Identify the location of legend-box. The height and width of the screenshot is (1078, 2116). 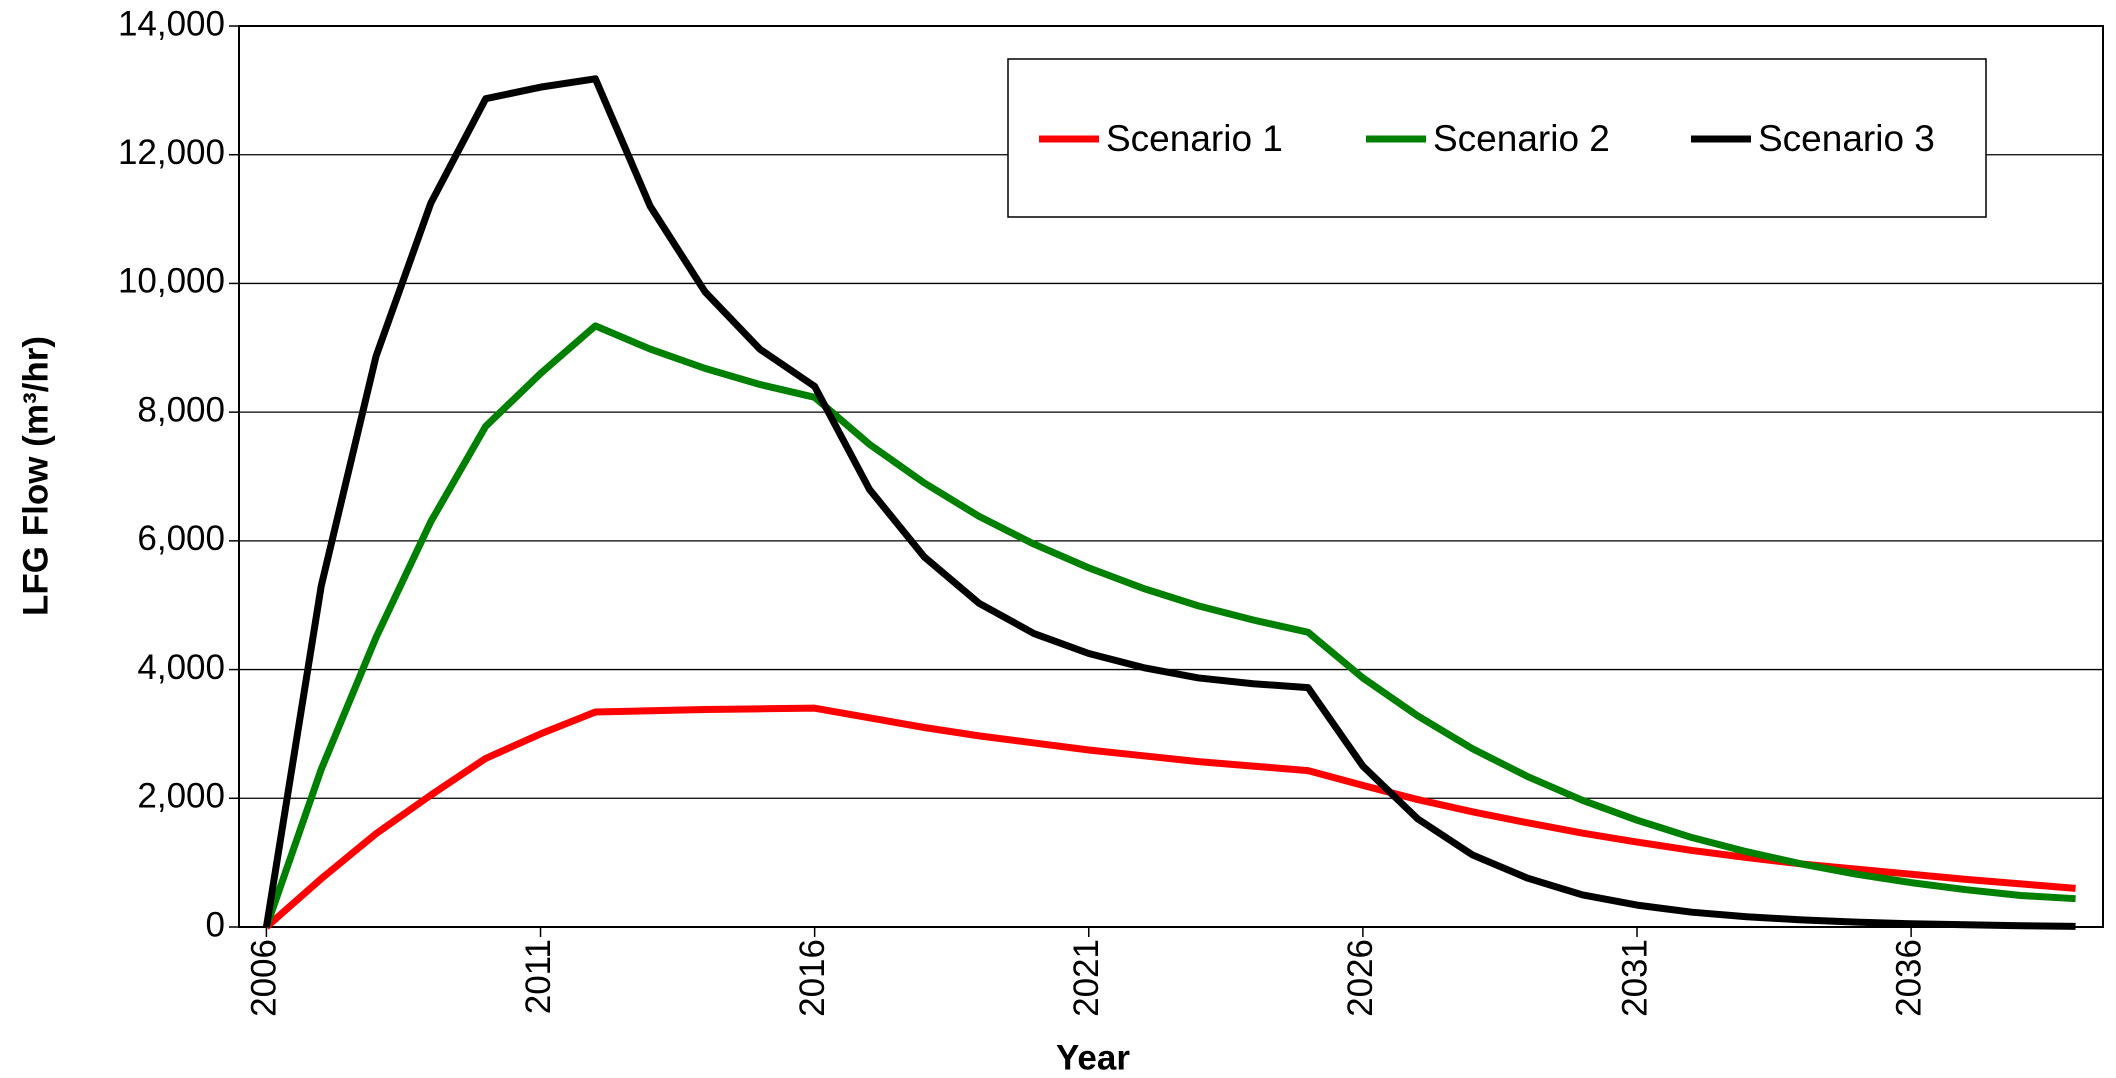
(1497, 138).